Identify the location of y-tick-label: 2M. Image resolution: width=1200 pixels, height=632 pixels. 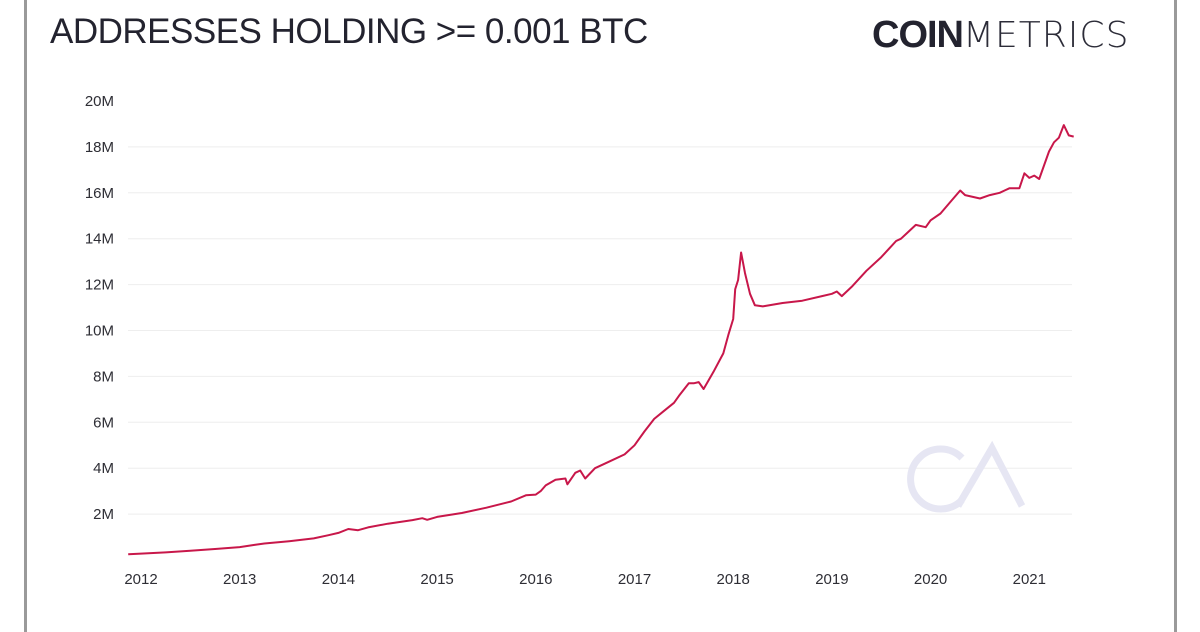
(103, 514).